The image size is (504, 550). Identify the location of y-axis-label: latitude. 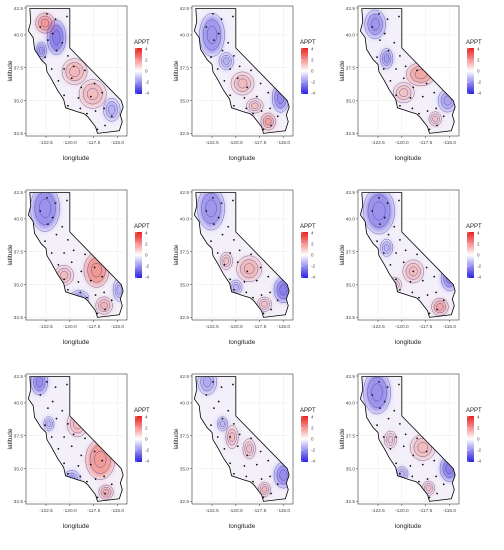
(342, 254).